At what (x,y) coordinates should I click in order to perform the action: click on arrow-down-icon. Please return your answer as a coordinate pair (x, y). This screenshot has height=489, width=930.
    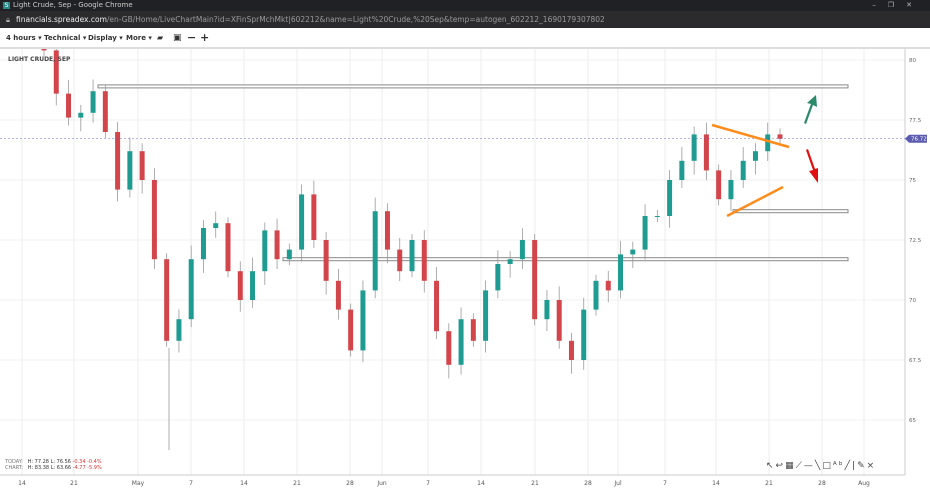
    Looking at the image, I should click on (812, 166).